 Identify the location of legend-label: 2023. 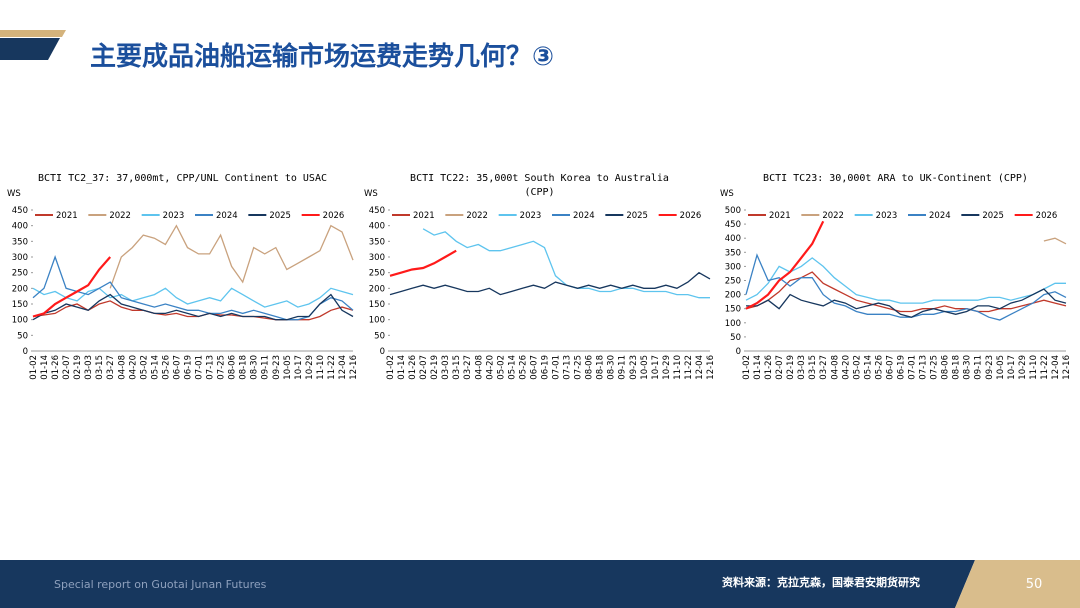
(531, 216).